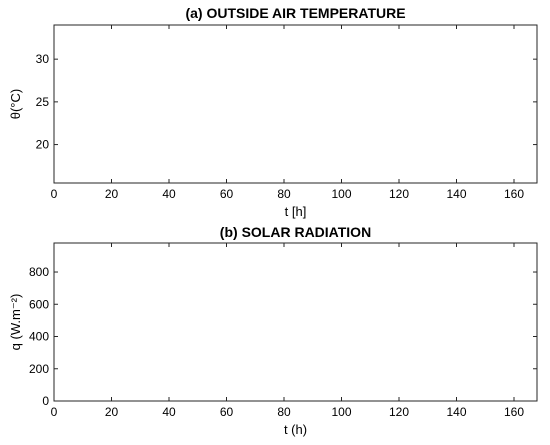  Describe the element at coordinates (43, 145) in the screenshot. I see `y-tick-label: 20` at that location.